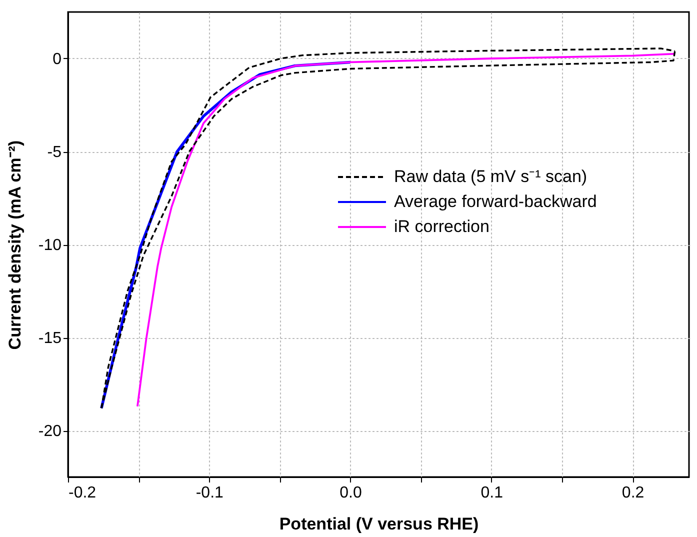  What do you see at coordinates (491, 176) in the screenshot?
I see `legend-label: Raw data (5 mV s⁻¹ scan)` at bounding box center [491, 176].